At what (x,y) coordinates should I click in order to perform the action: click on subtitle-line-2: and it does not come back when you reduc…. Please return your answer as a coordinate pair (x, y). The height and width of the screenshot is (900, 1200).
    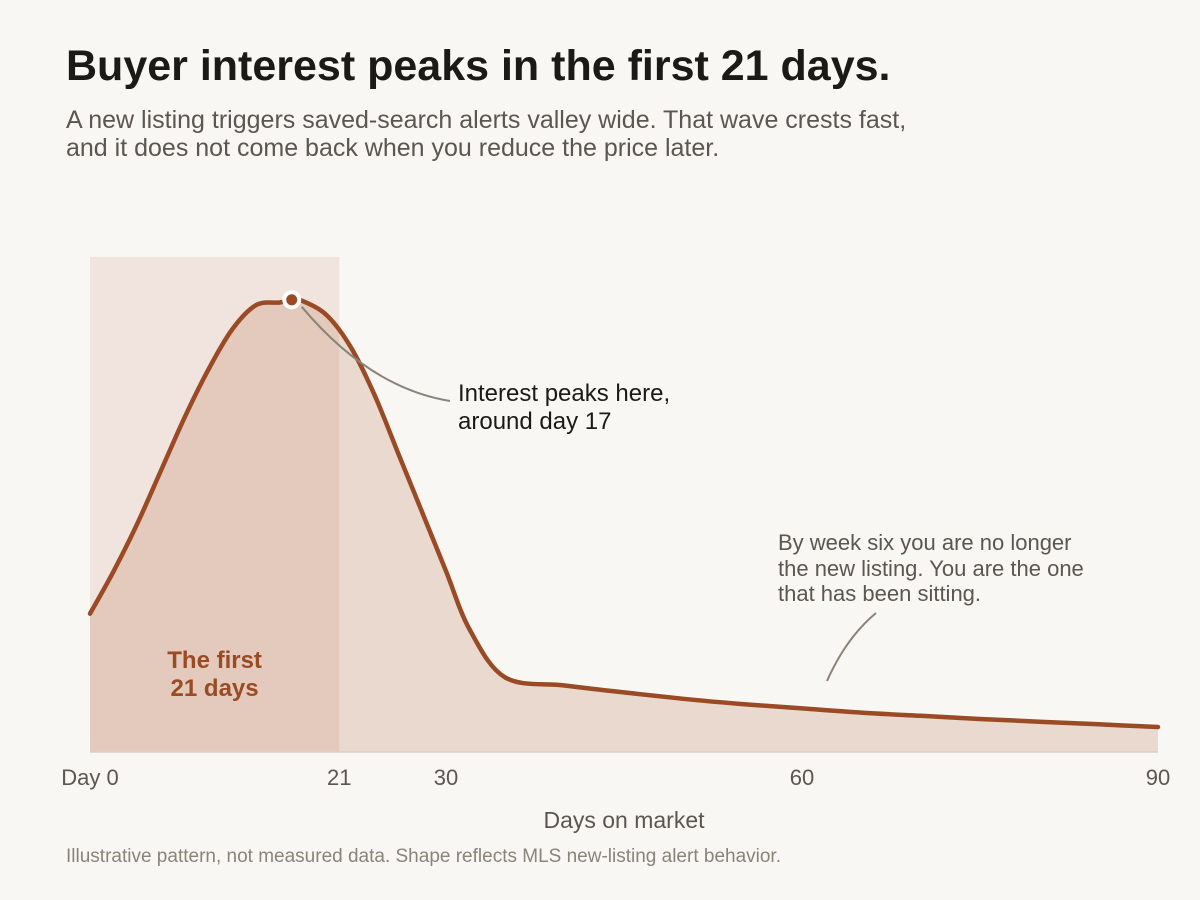
    Looking at the image, I should click on (393, 148).